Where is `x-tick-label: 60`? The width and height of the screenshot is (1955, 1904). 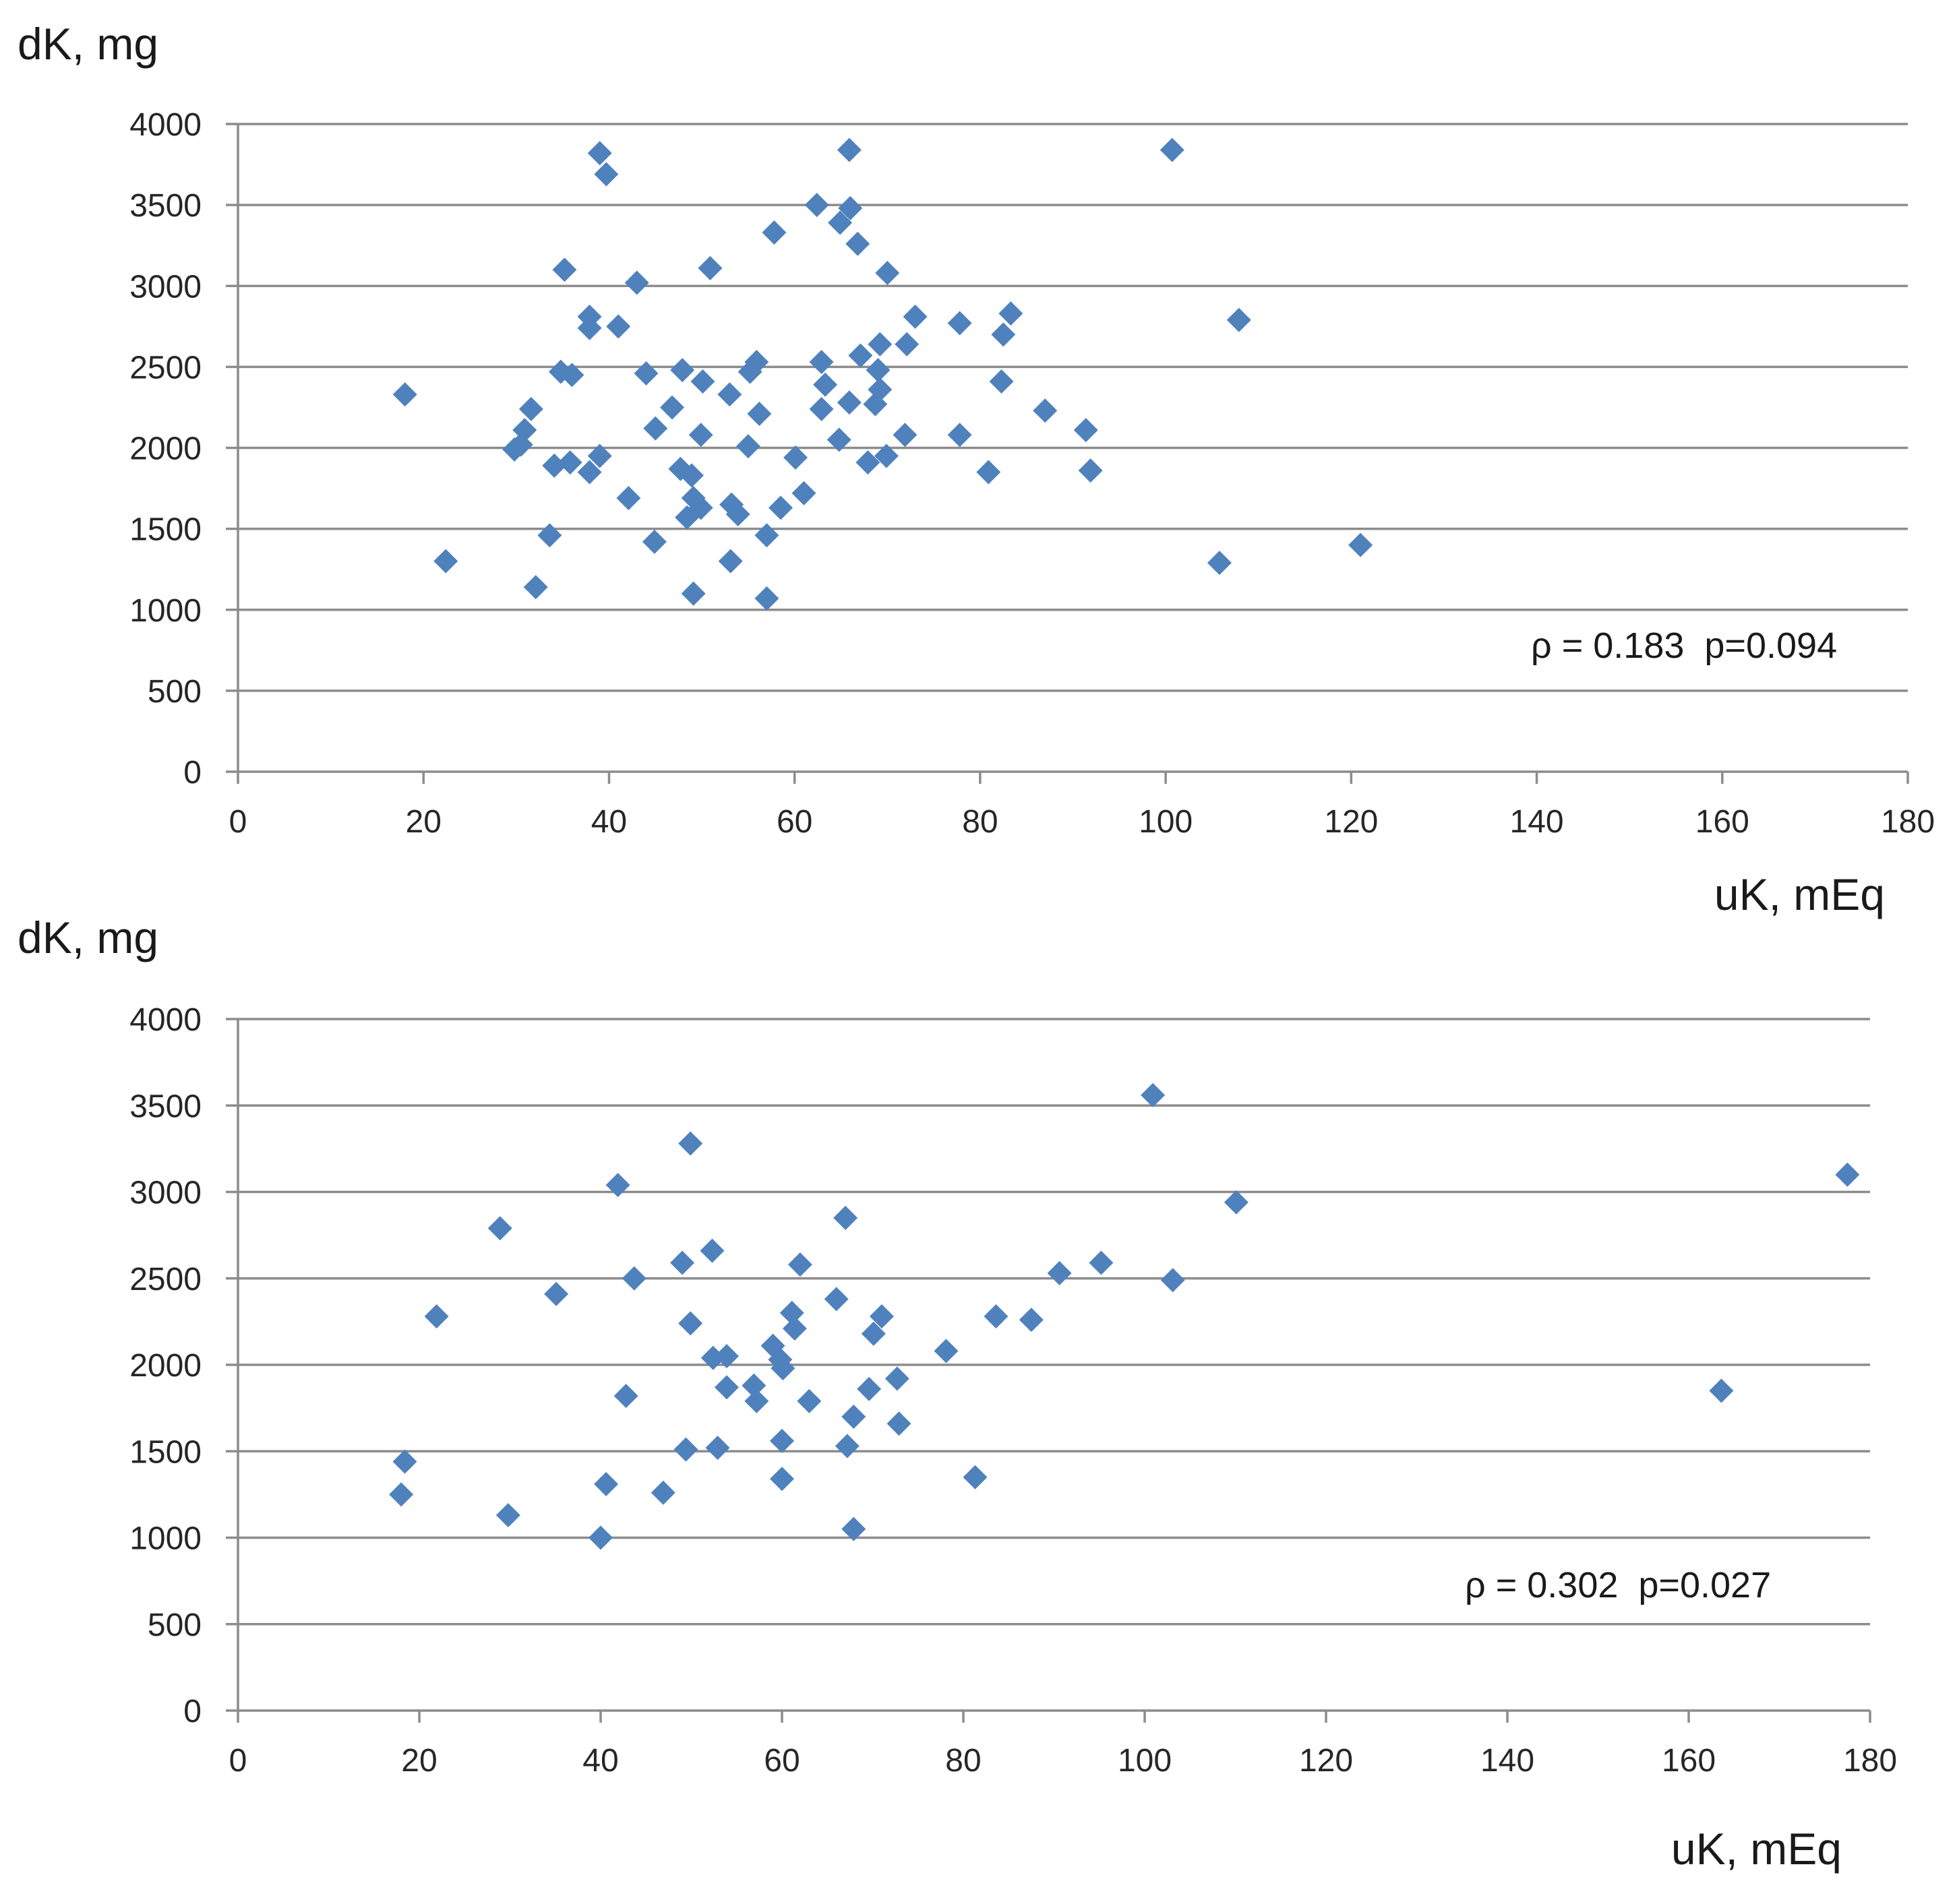 x-tick-label: 60 is located at coordinates (782, 1761).